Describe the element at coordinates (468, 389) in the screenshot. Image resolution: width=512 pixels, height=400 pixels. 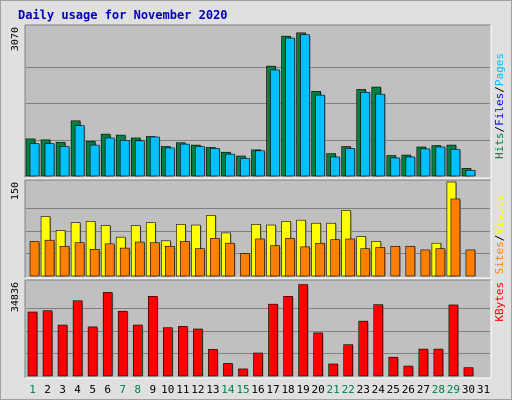
I see `x-tick-label: 30` at that location.